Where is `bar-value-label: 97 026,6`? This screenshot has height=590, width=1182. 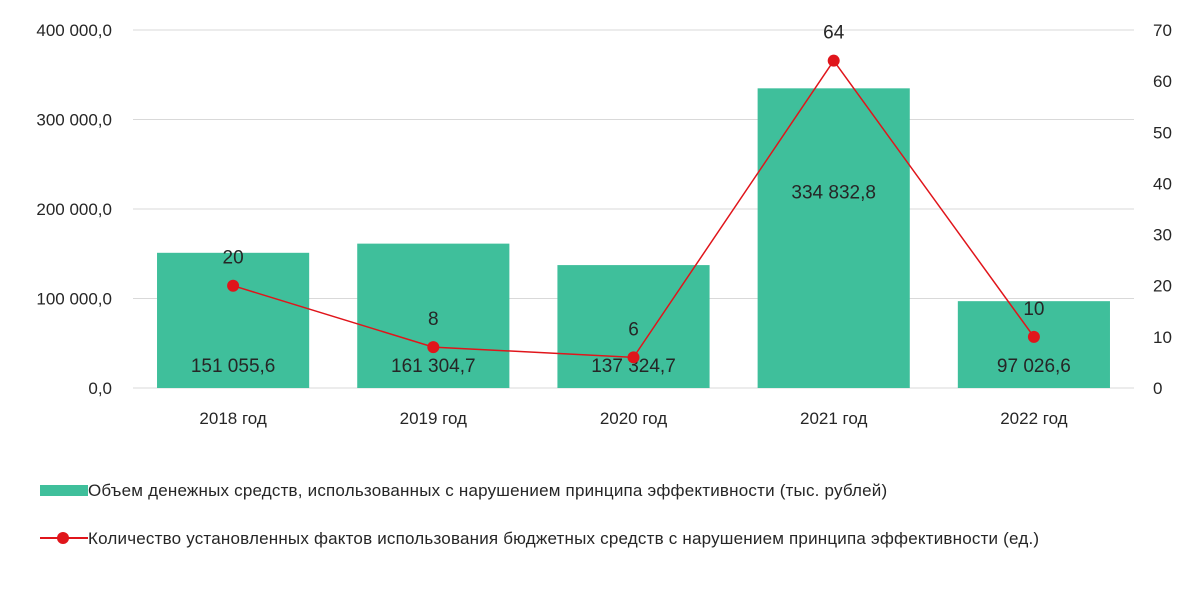
bar-value-label: 97 026,6 is located at coordinates (1034, 366).